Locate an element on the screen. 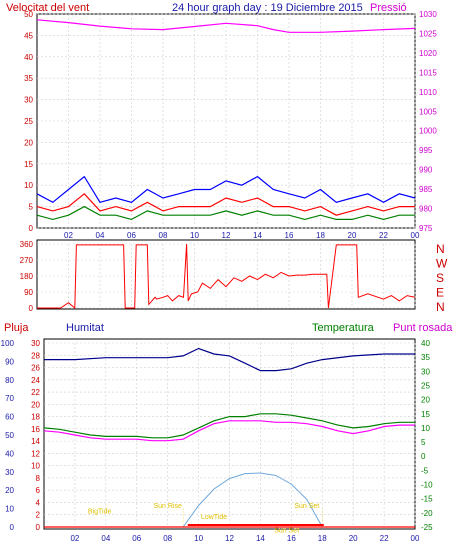 This screenshot has width=457, height=544. wind-x-tick-label: 16 is located at coordinates (289, 235).